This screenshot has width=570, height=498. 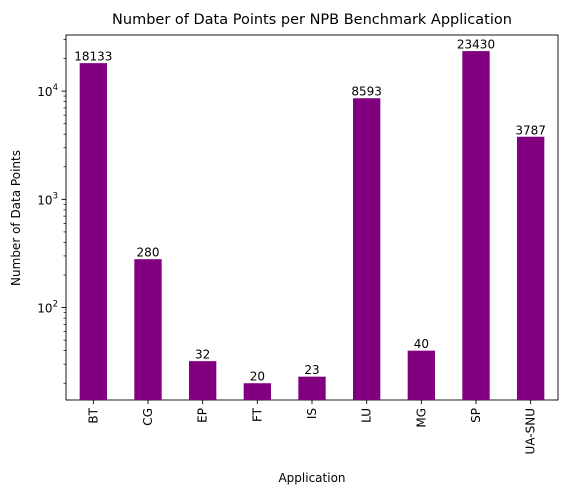 What do you see at coordinates (16, 218) in the screenshot?
I see `y-axis-label: Number of Data Points` at bounding box center [16, 218].